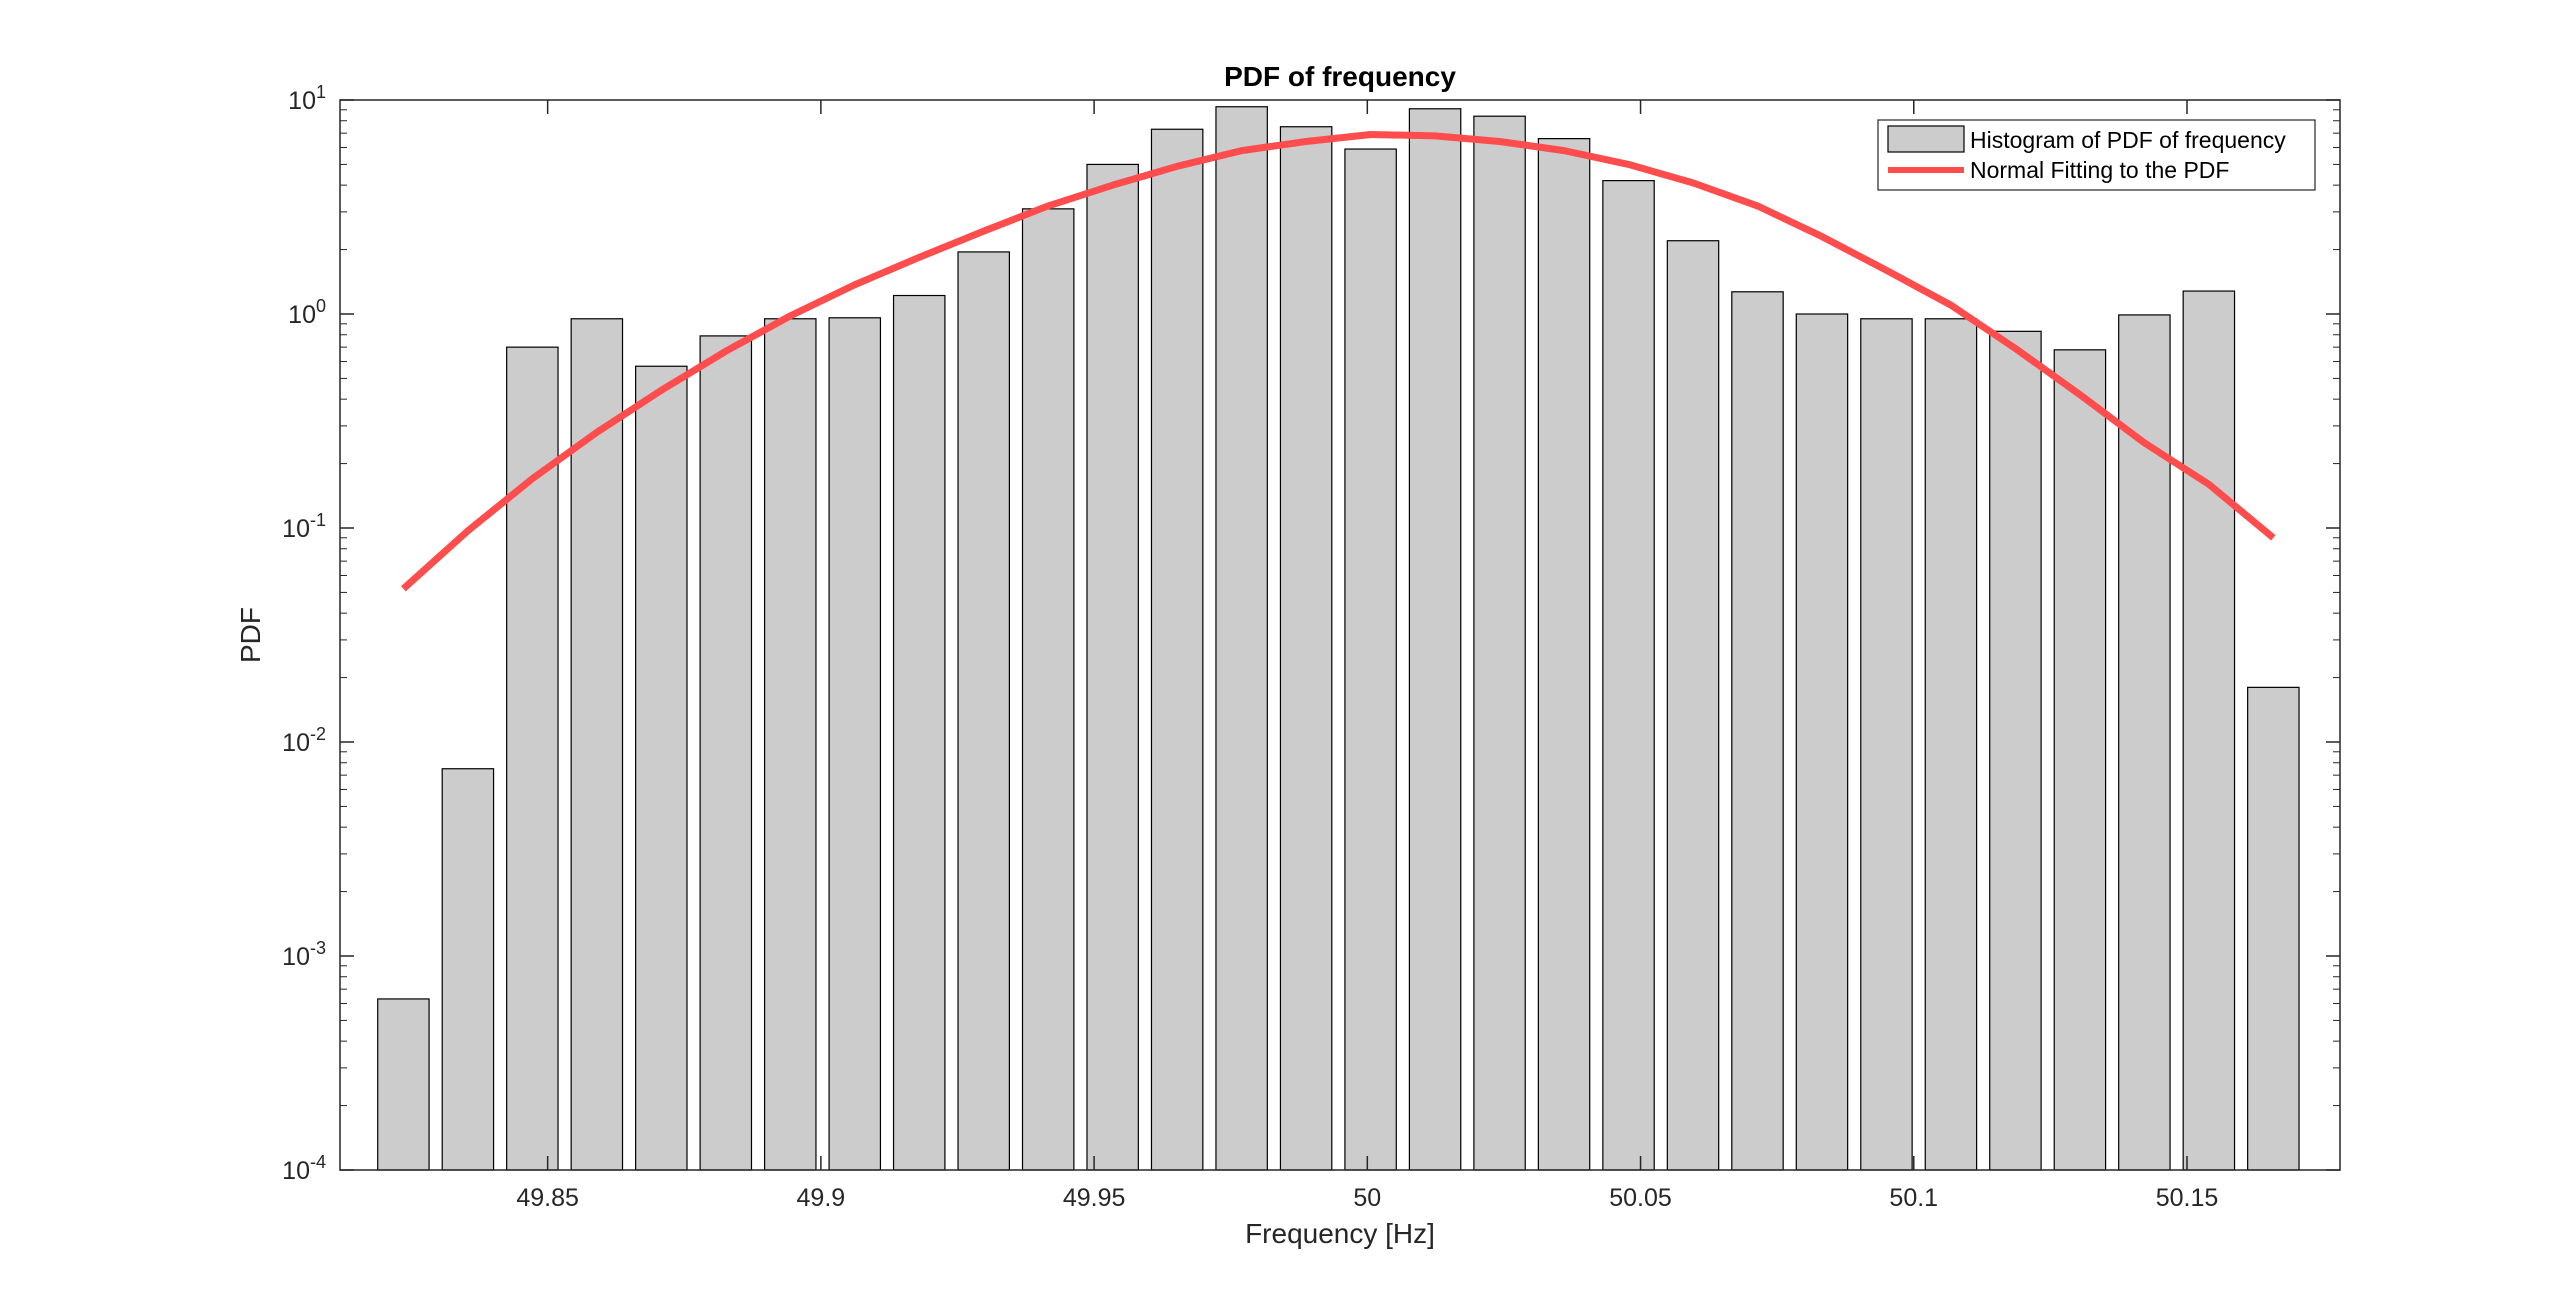 The width and height of the screenshot is (2560, 1300). Describe the element at coordinates (547, 1198) in the screenshot. I see `x-tick-label: 49.85` at that location.